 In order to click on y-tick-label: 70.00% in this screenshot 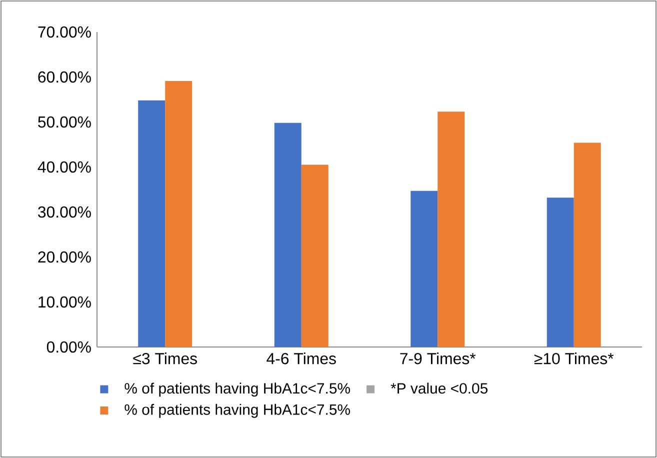, I will do `click(64, 32)`.